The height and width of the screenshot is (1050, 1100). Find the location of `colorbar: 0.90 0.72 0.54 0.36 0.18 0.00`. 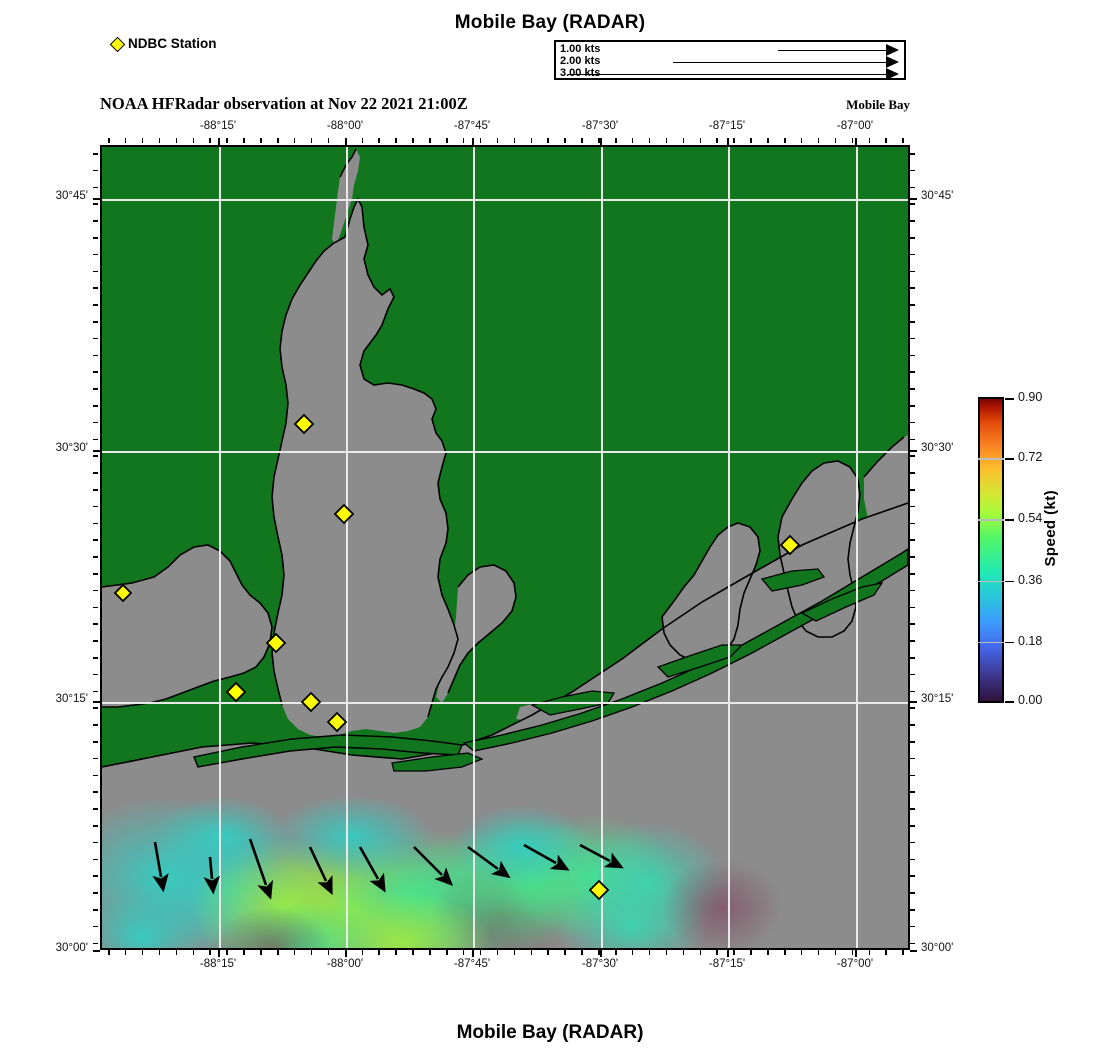

colorbar: 0.90 0.72 0.54 0.36 0.18 0.00 is located at coordinates (1010, 548).